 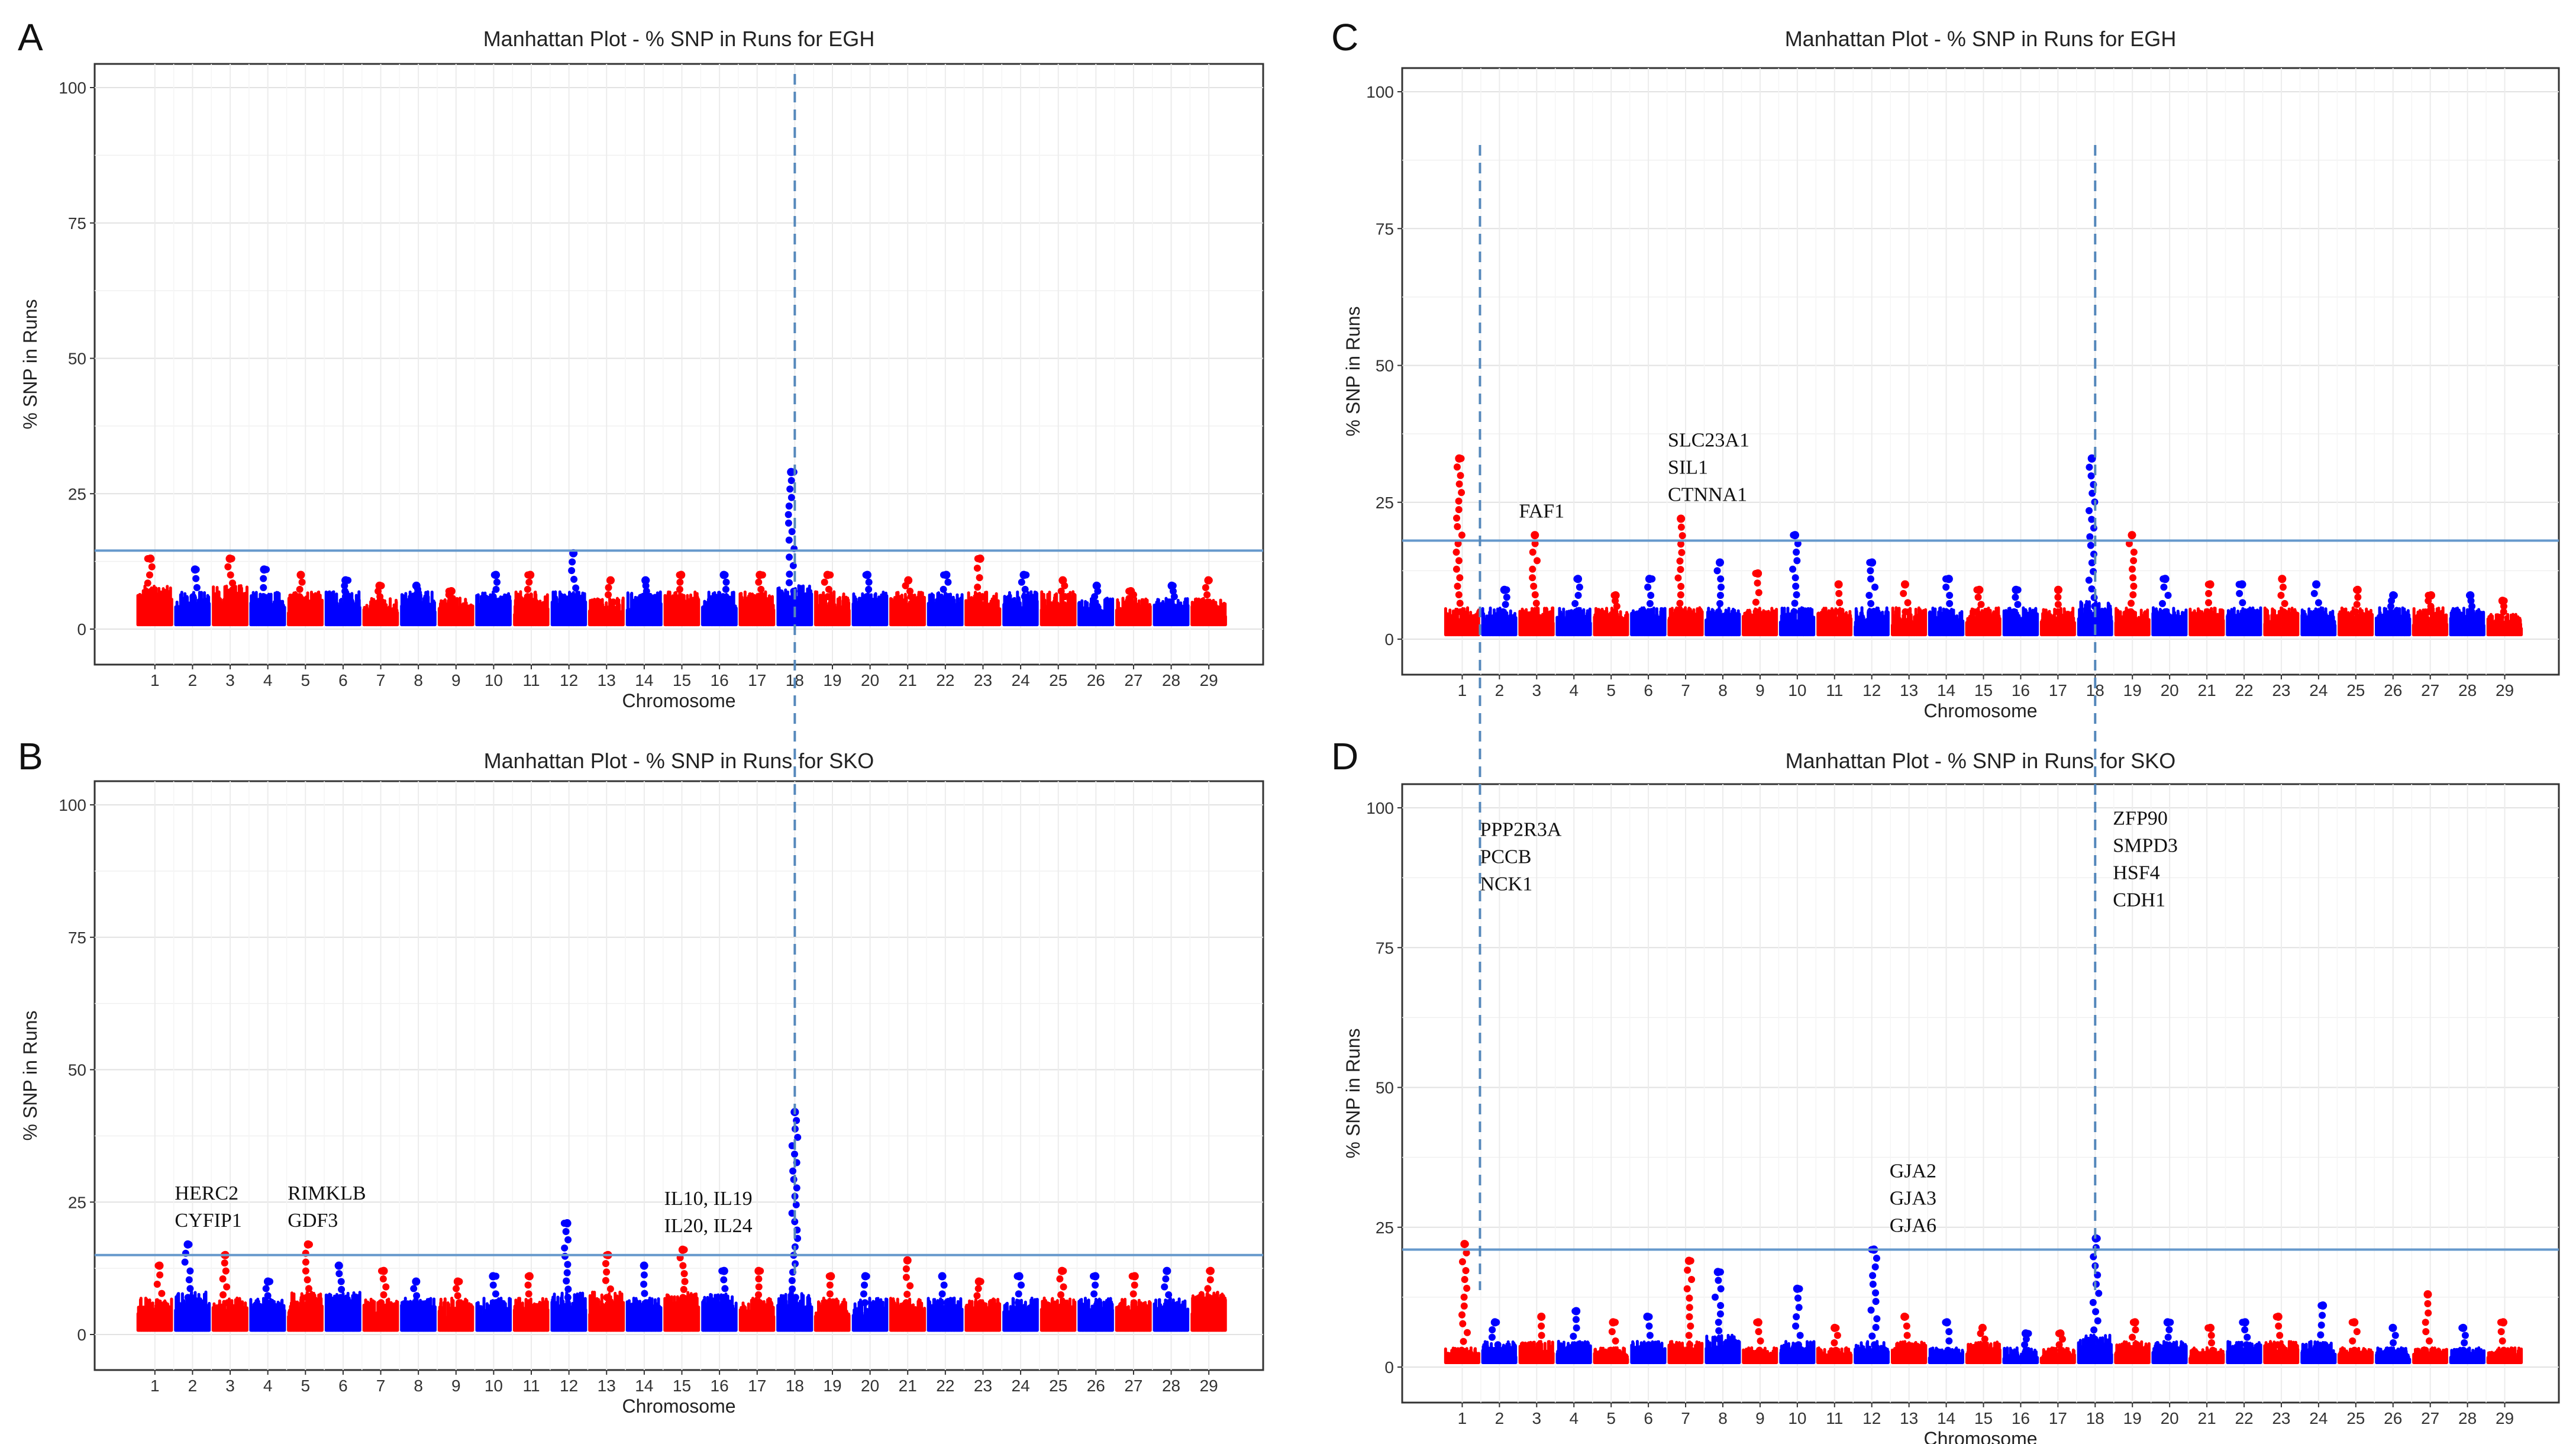 I want to click on x-tick-label: 17, so click(x=757, y=680).